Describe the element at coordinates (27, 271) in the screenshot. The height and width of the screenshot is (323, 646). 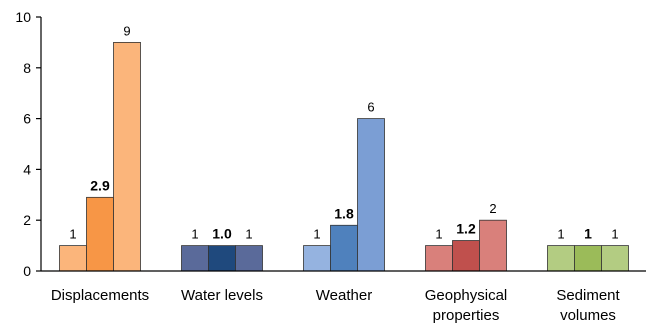
I see `y-tick-label: 0` at that location.